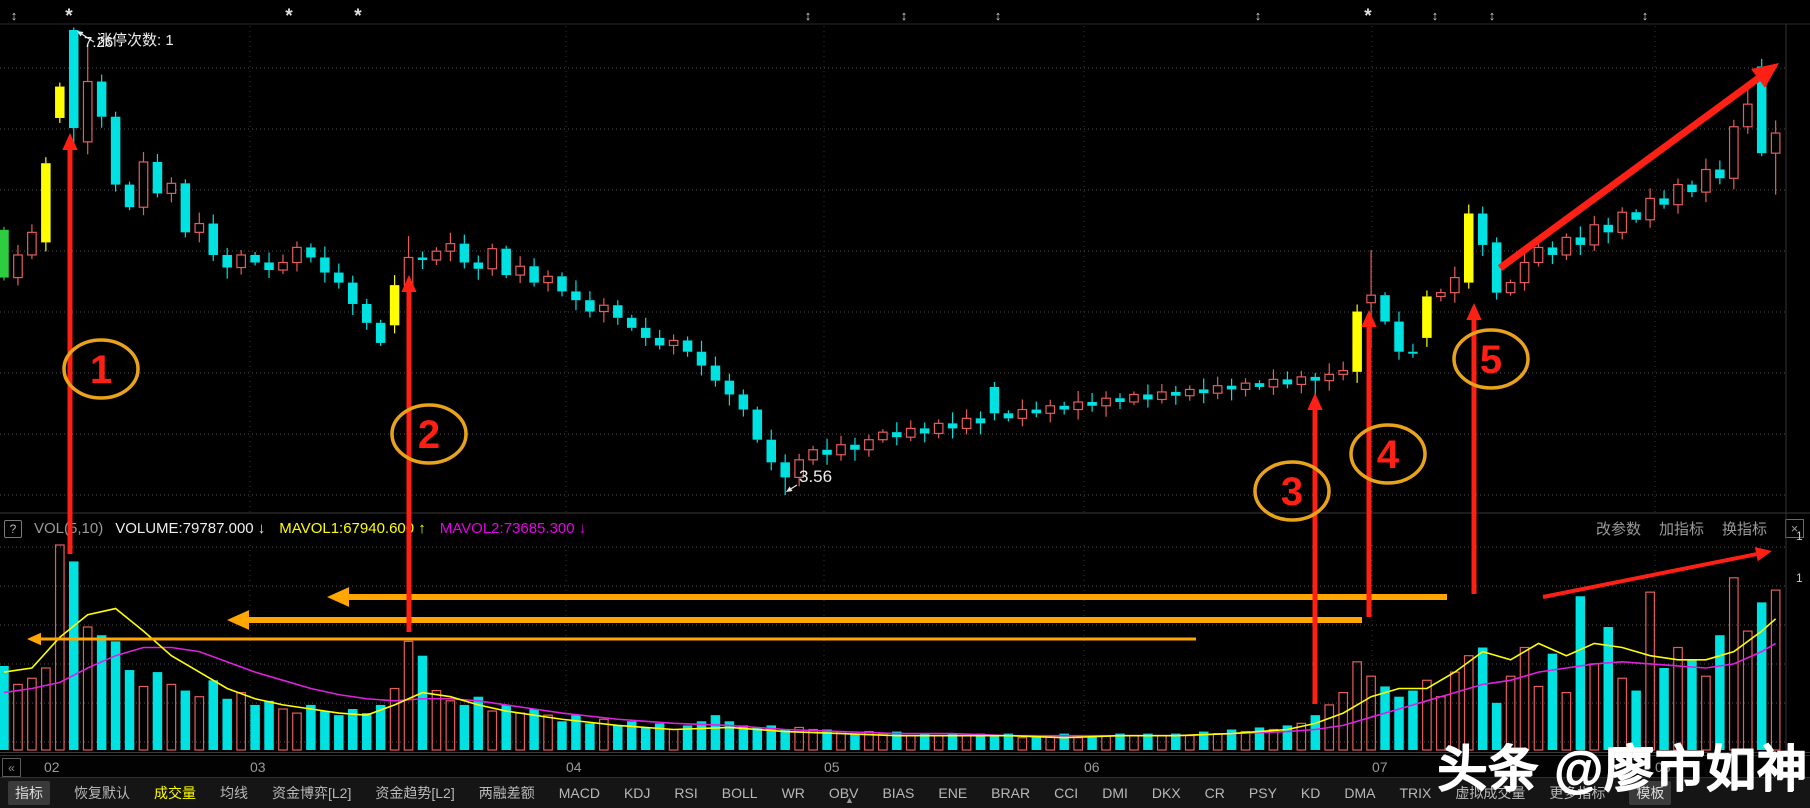 Image resolution: width=1810 pixels, height=808 pixels. What do you see at coordinates (739, 793) in the screenshot?
I see `toolbar-item-BOLL: BOLL` at bounding box center [739, 793].